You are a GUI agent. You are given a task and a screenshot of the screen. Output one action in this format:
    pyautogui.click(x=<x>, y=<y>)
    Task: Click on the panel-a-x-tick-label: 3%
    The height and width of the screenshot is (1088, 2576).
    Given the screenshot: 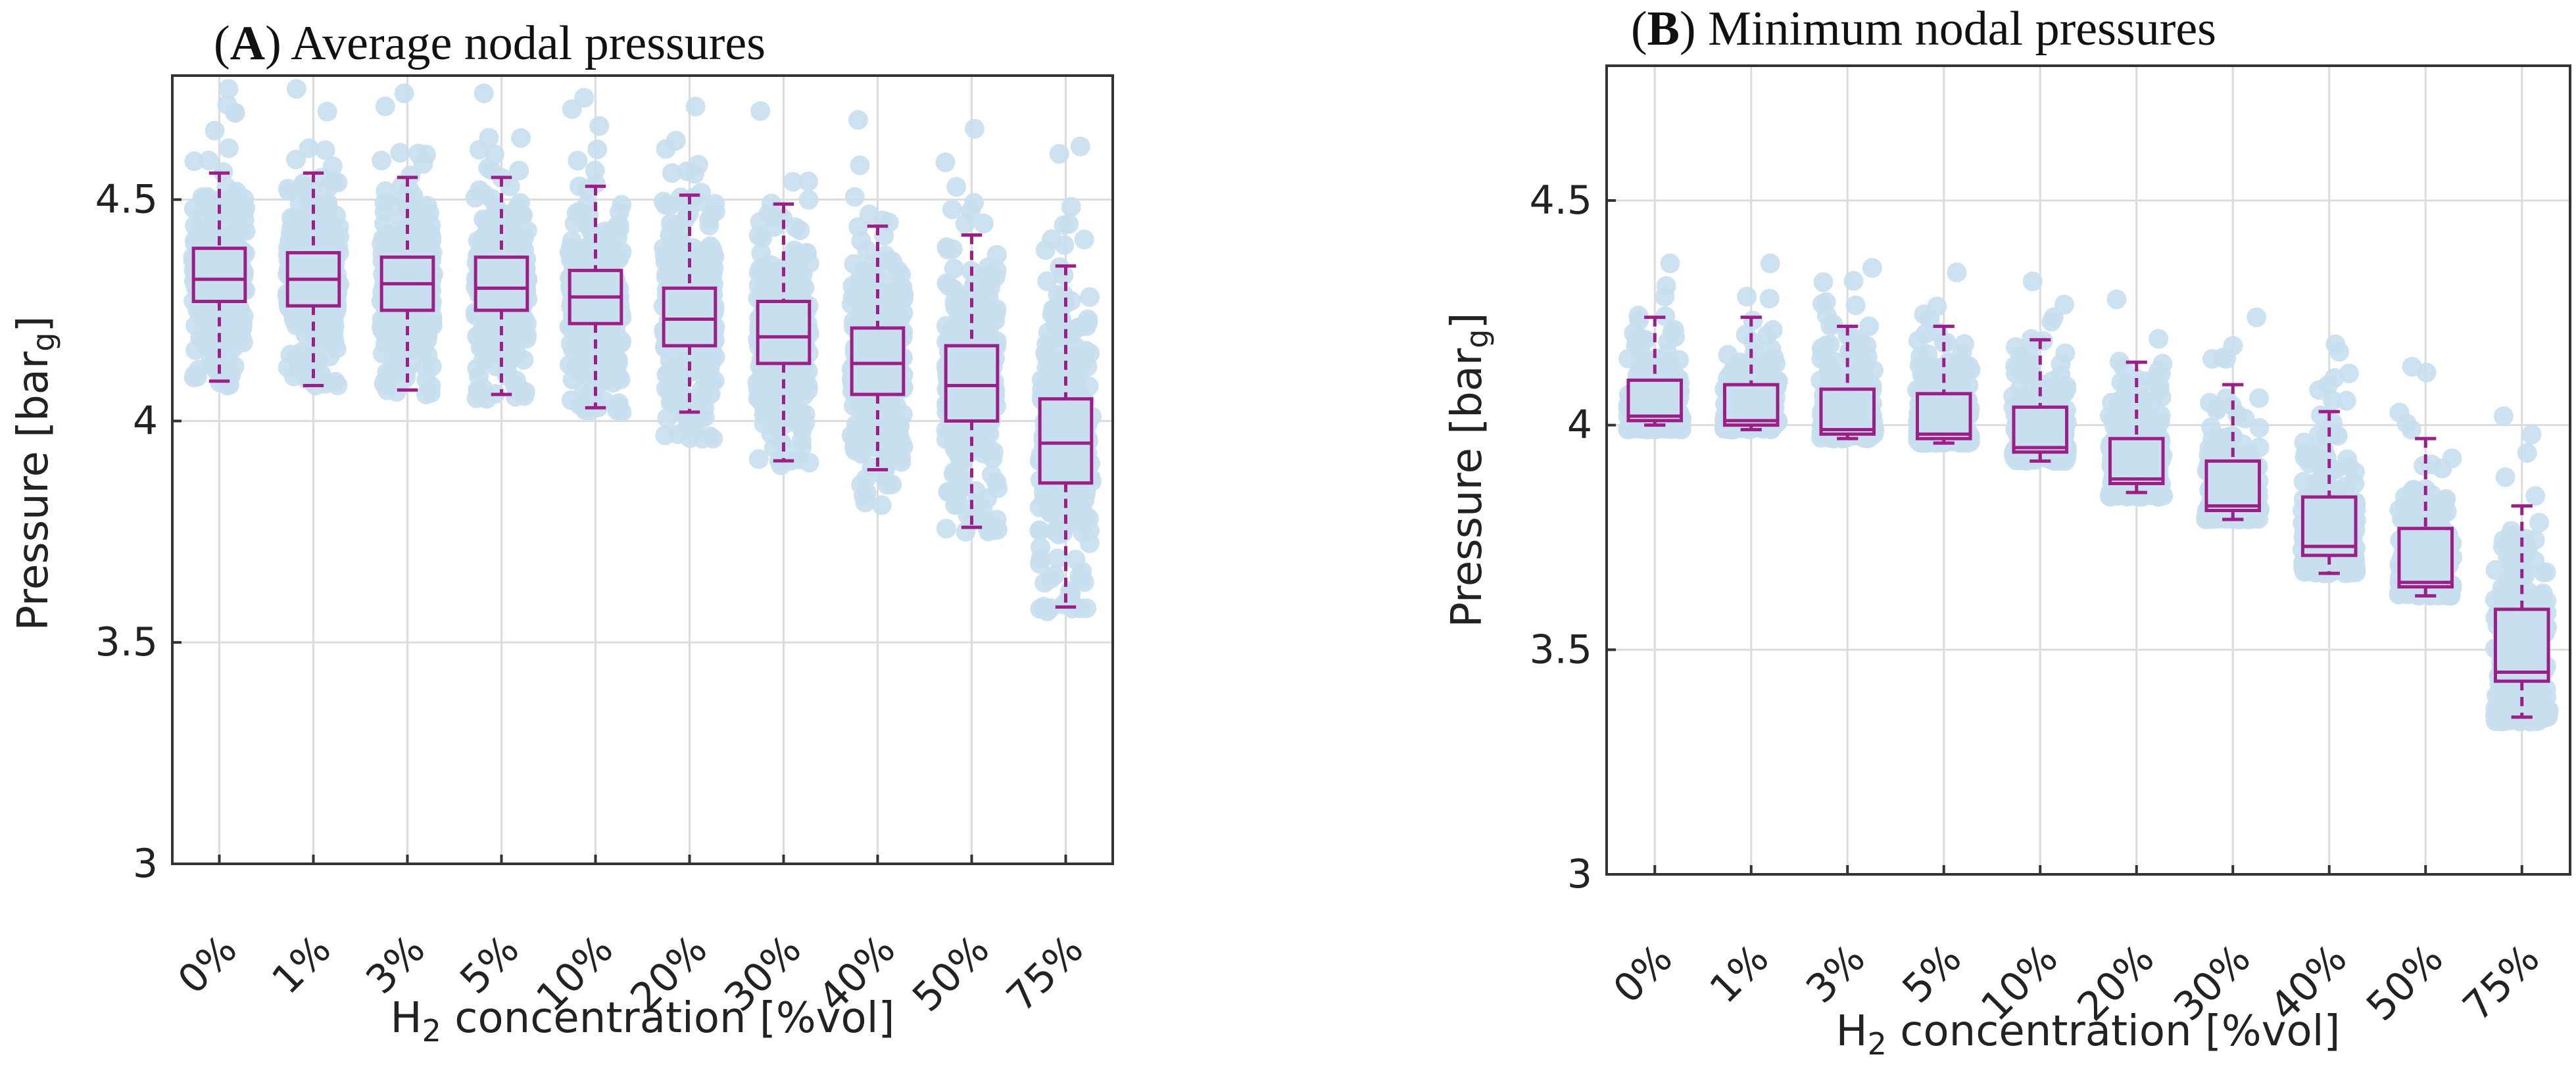 What is the action you would take?
    pyautogui.click(x=396, y=965)
    